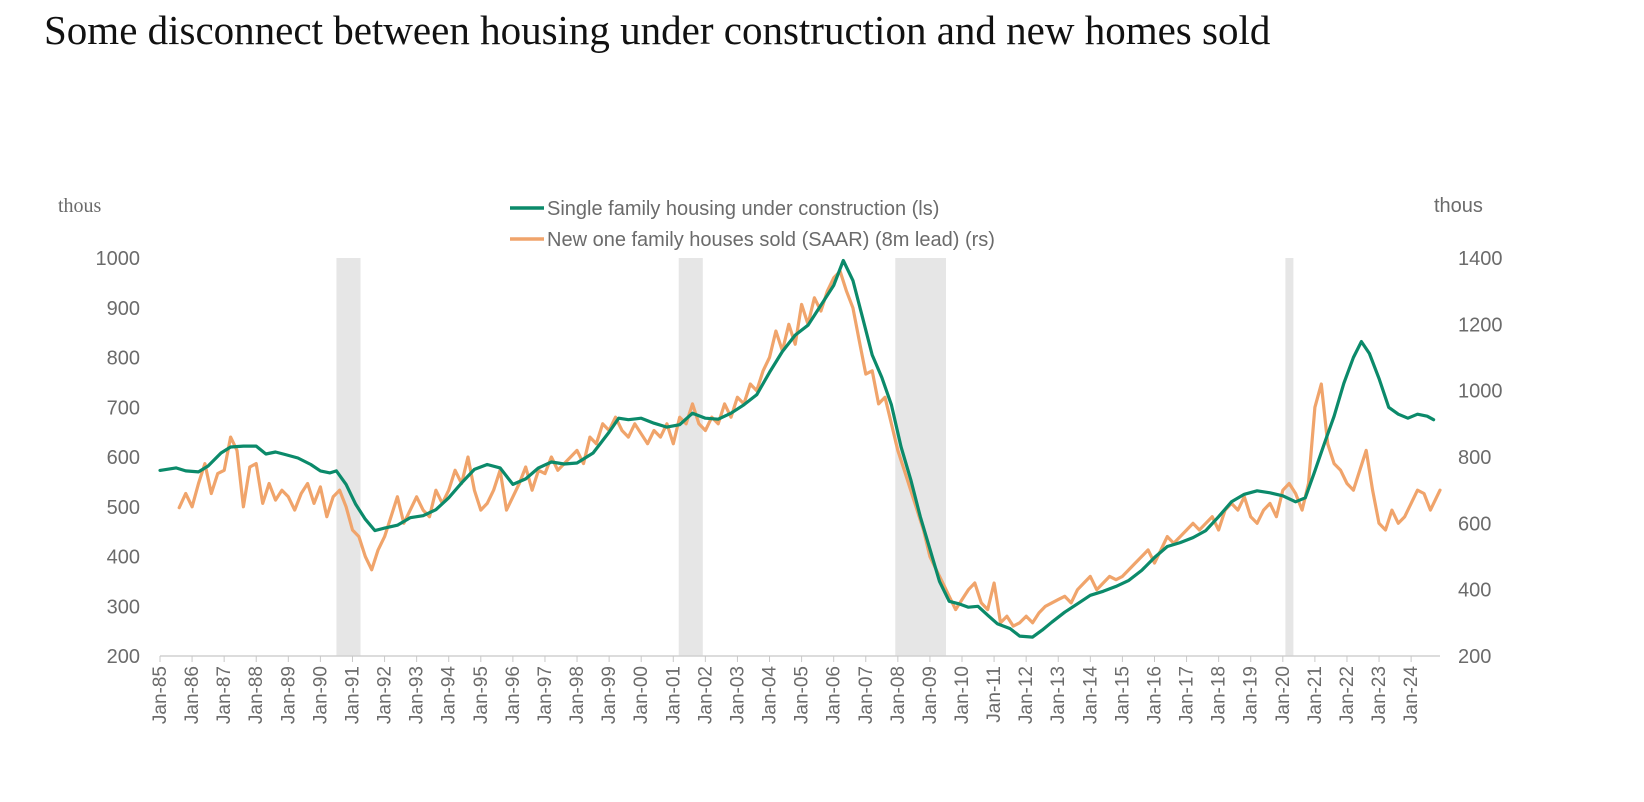 The image size is (1644, 802). What do you see at coordinates (123, 359) in the screenshot?
I see `left-y-tick-label: 800` at bounding box center [123, 359].